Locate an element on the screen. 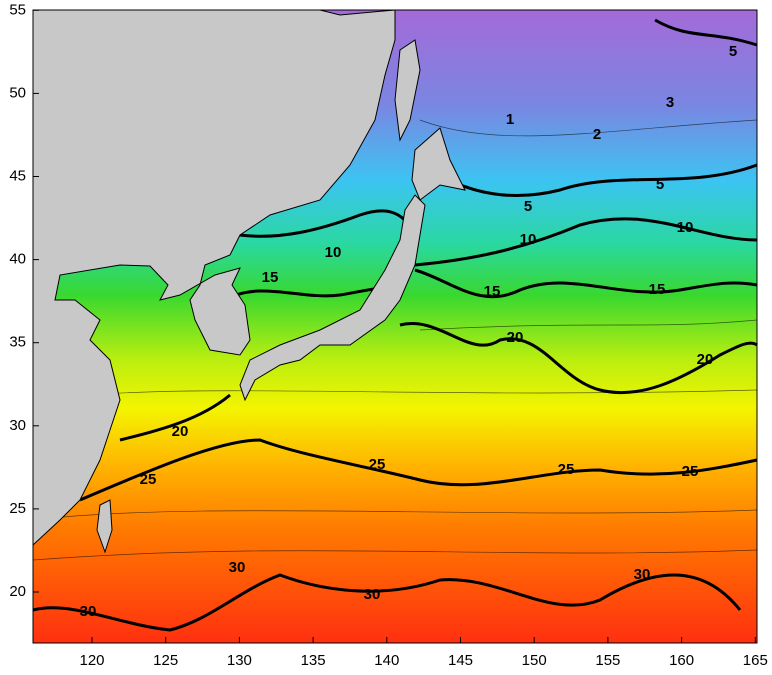 The height and width of the screenshot is (675, 772). y-tick-label: 35 is located at coordinates (17, 342).